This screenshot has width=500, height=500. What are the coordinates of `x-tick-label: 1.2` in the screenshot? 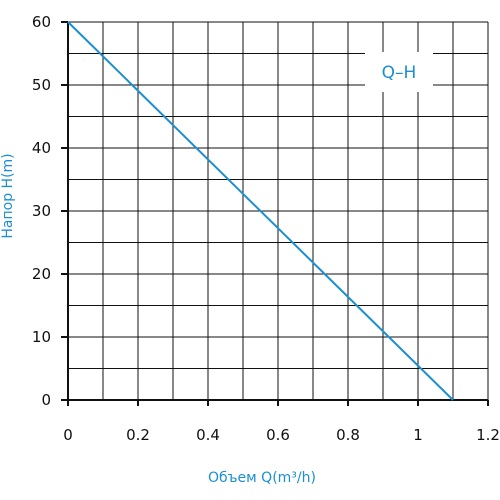 It's located at (488, 435).